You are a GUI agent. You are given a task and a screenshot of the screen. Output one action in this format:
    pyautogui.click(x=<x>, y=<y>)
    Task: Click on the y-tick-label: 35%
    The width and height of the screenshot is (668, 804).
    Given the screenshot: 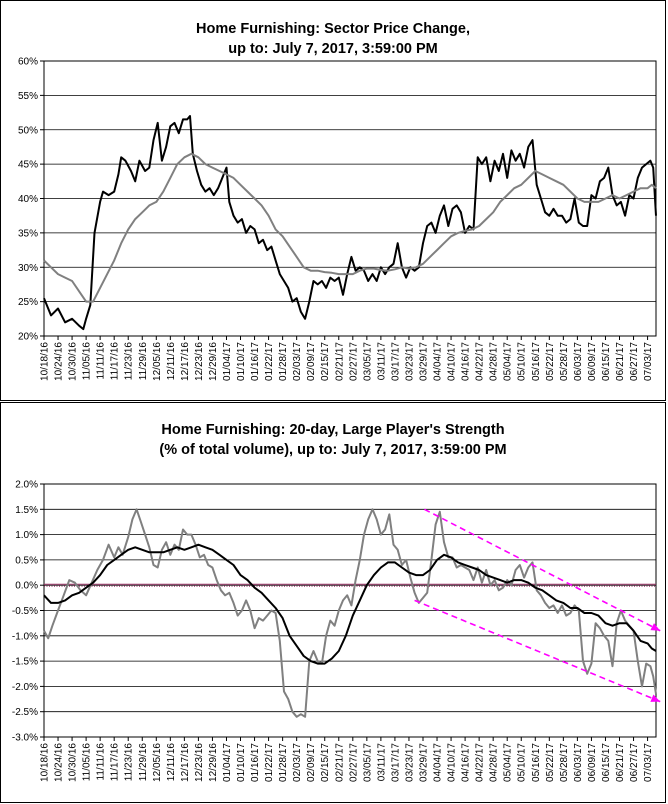 What is the action you would take?
    pyautogui.click(x=28, y=233)
    